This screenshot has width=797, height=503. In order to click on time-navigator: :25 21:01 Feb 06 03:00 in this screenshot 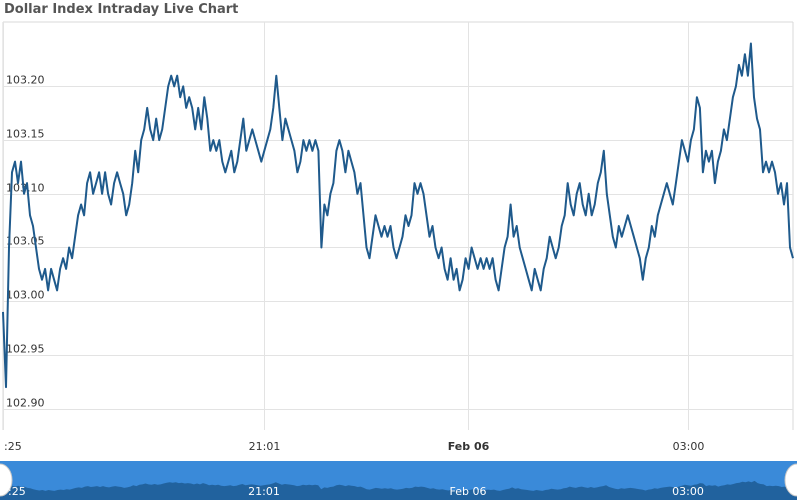, I will do `click(398, 480)`.